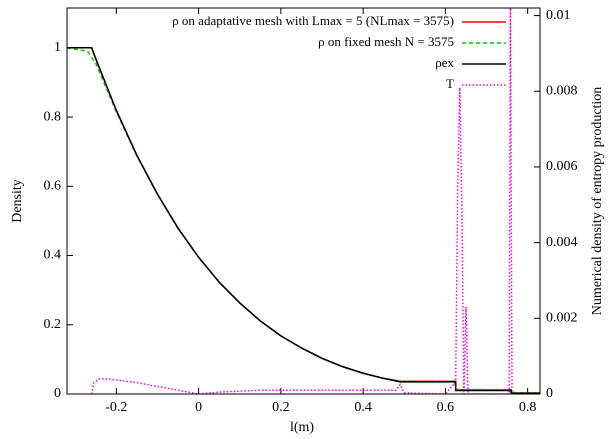 Image resolution: width=608 pixels, height=439 pixels. Describe the element at coordinates (446, 407) in the screenshot. I see `x-tick-label: 0.6` at that location.